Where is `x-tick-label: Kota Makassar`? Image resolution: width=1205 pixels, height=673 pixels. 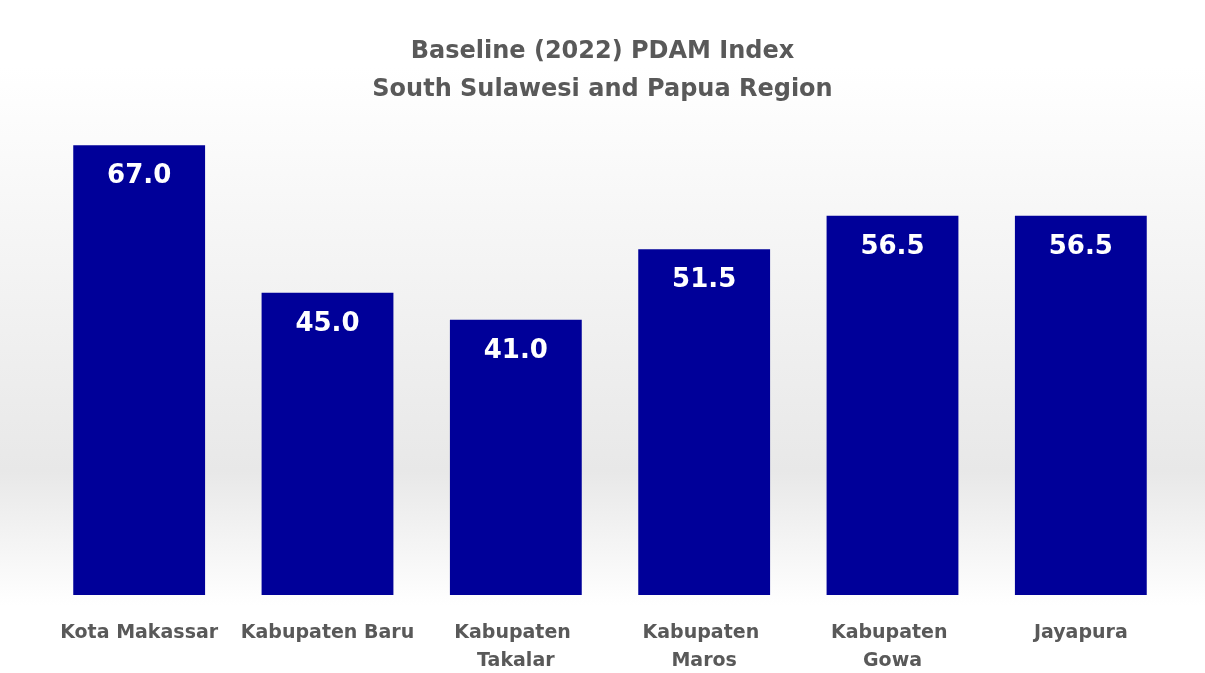
x-tick-label: Kota Makassar is located at coordinates (139, 631).